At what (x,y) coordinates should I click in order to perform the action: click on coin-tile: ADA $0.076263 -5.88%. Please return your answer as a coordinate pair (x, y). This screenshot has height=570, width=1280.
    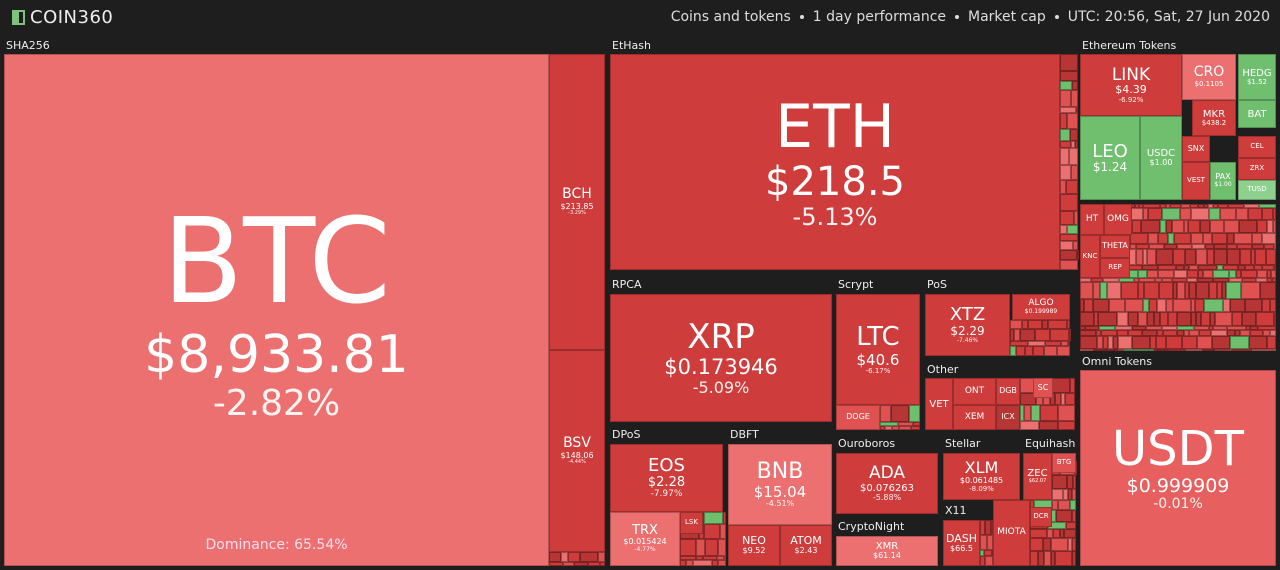
    Looking at the image, I should click on (887, 483).